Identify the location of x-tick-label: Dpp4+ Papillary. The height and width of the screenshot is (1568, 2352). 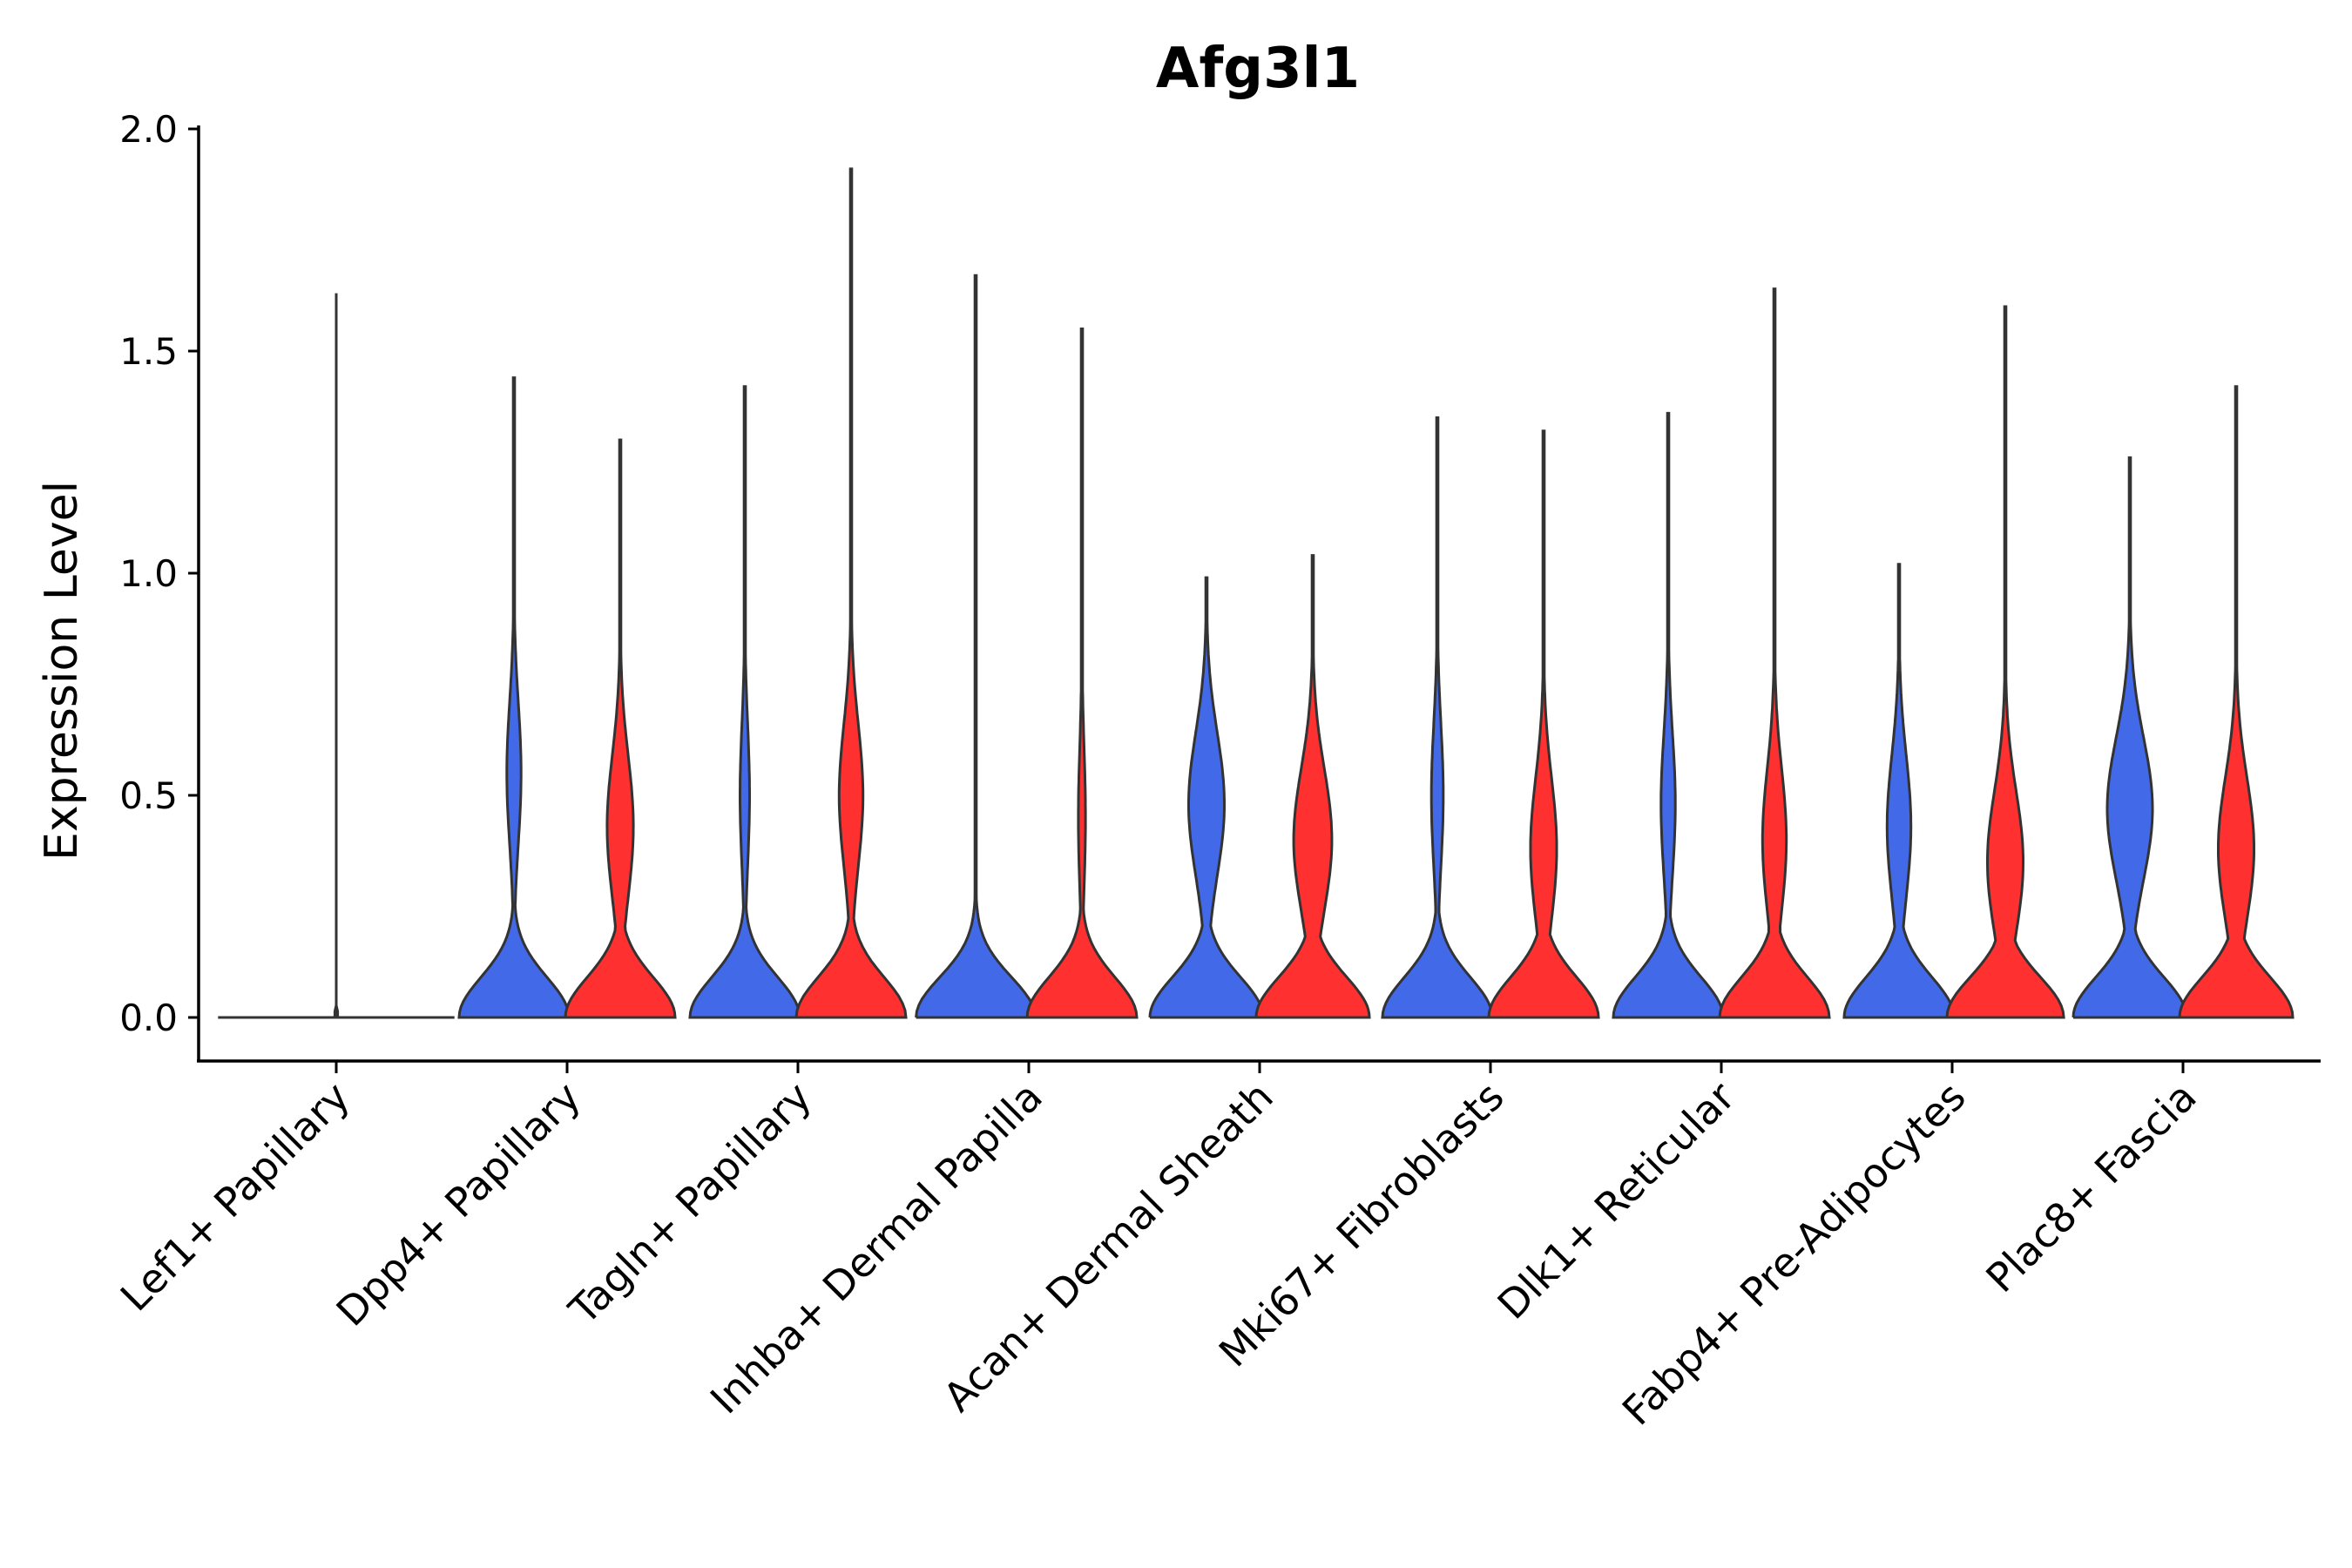
(459, 1204).